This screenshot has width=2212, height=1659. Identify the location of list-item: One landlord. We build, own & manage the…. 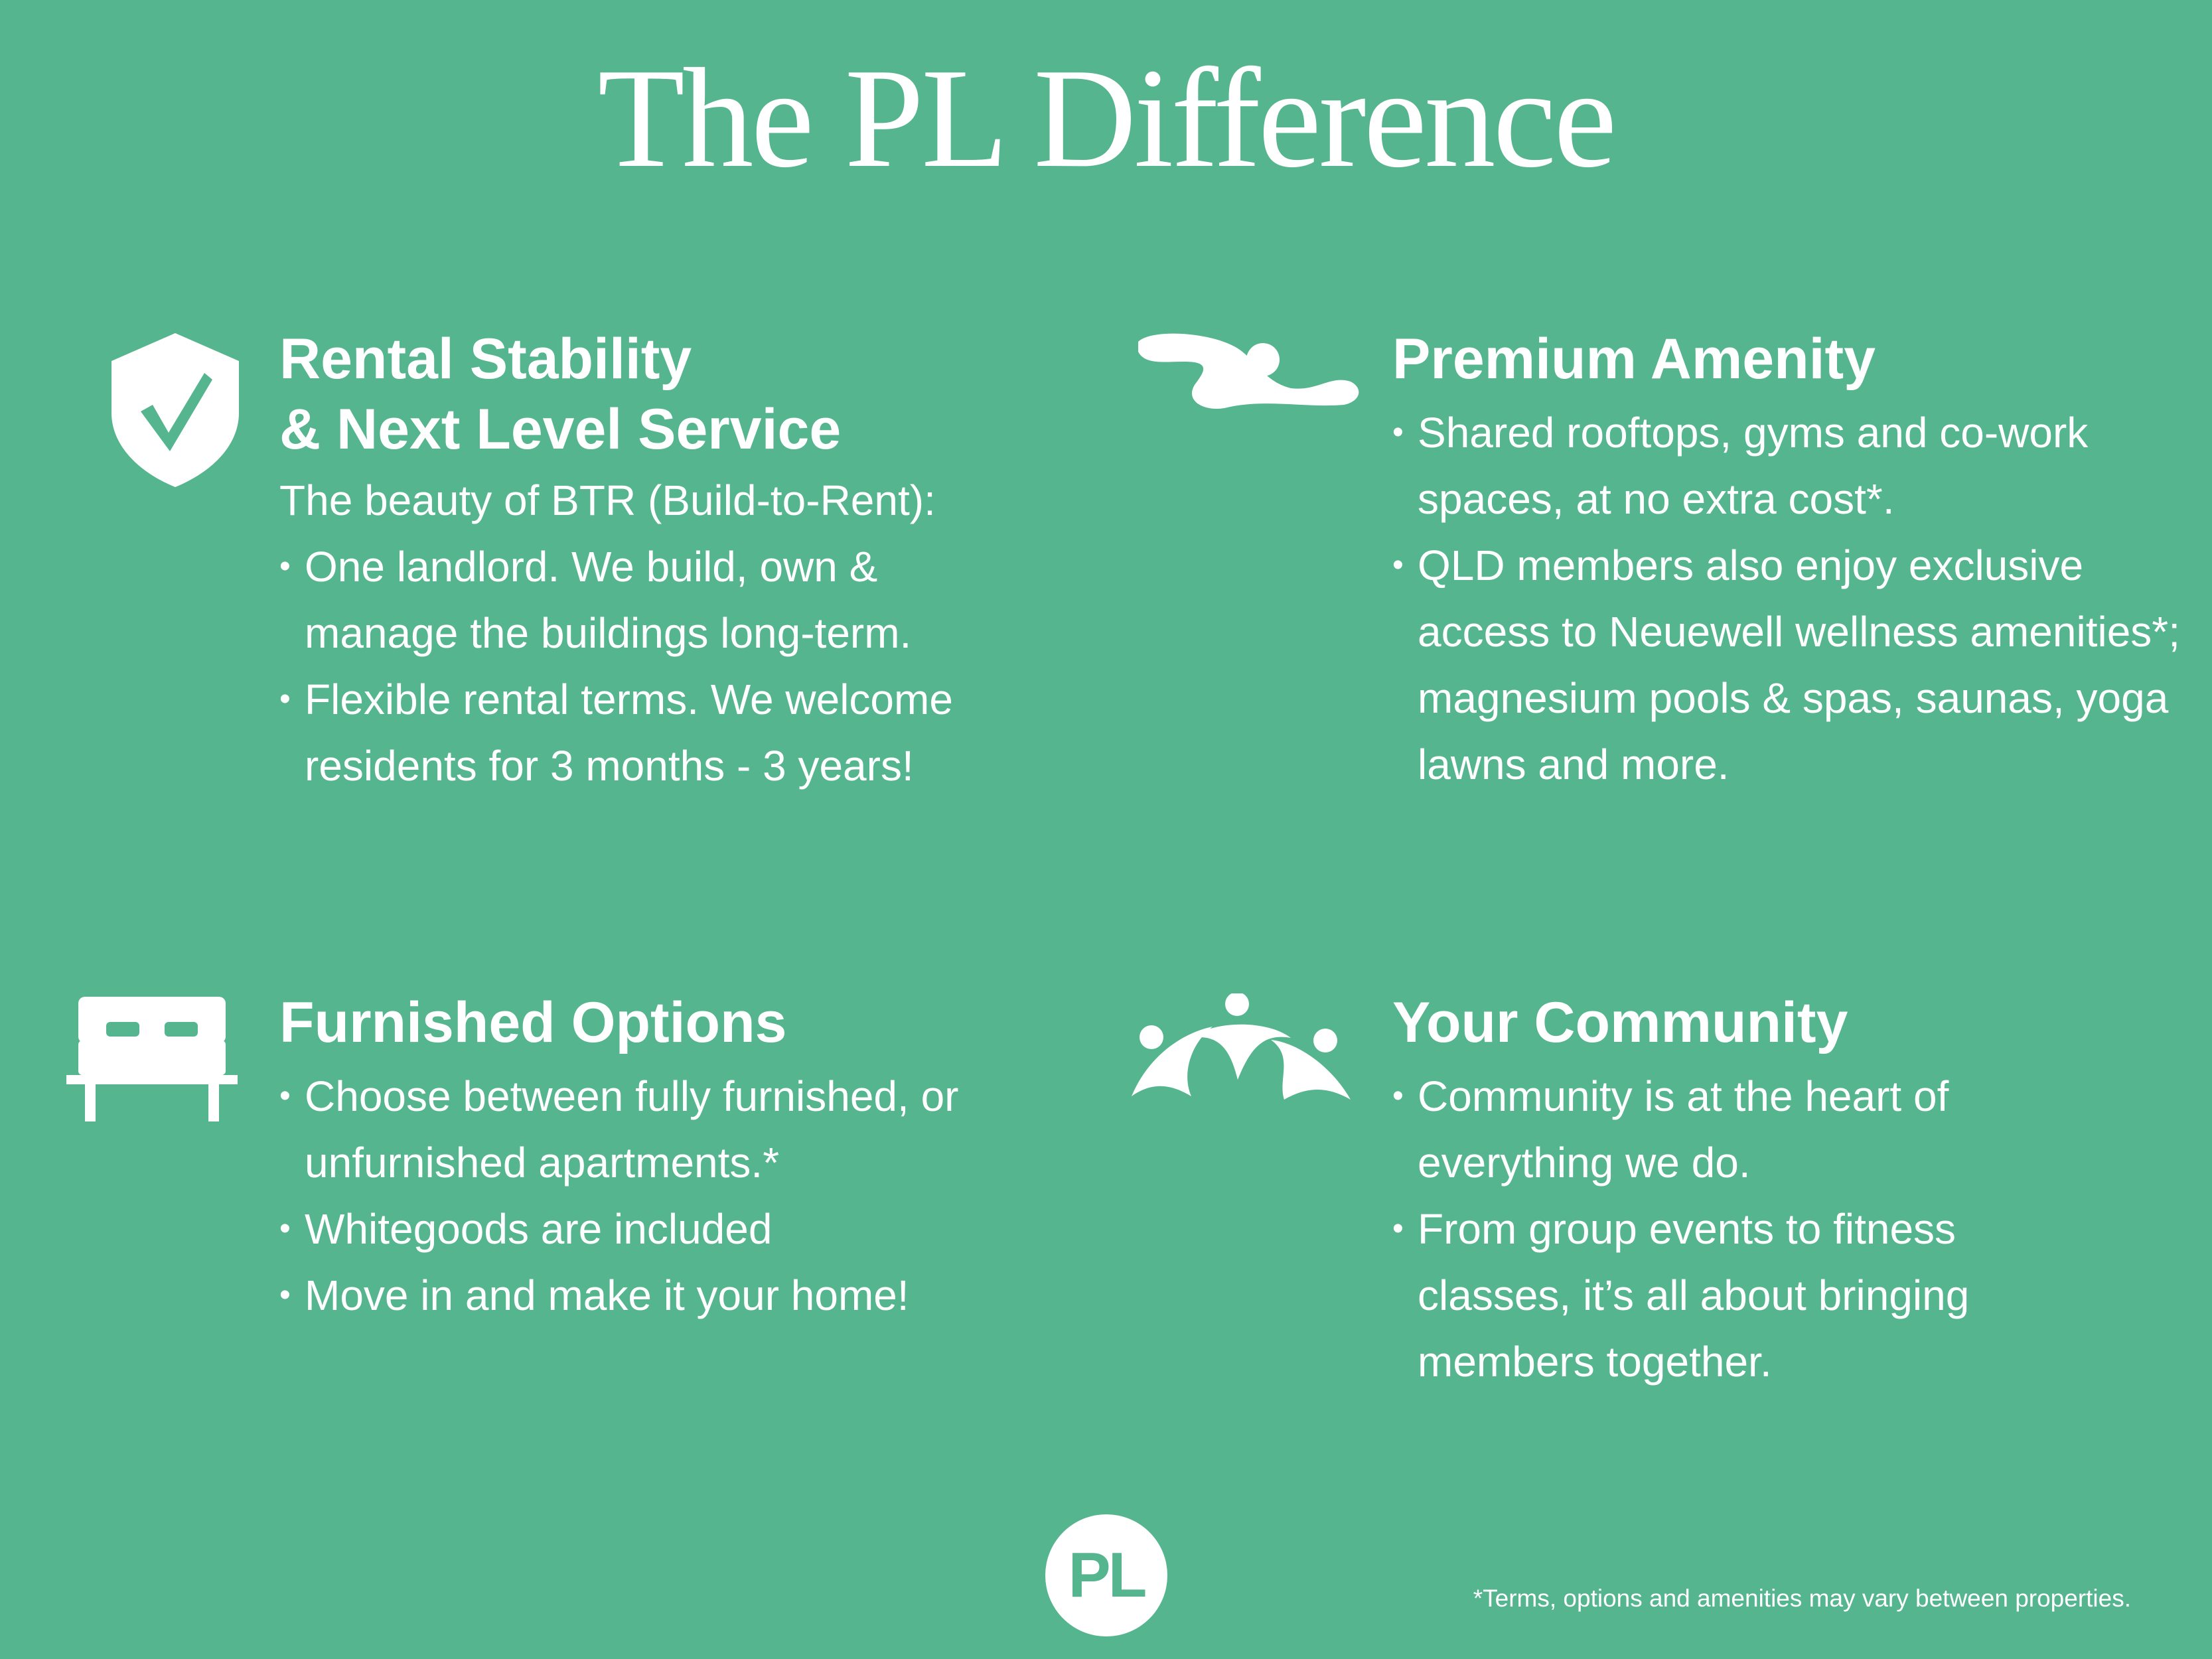
(630, 600).